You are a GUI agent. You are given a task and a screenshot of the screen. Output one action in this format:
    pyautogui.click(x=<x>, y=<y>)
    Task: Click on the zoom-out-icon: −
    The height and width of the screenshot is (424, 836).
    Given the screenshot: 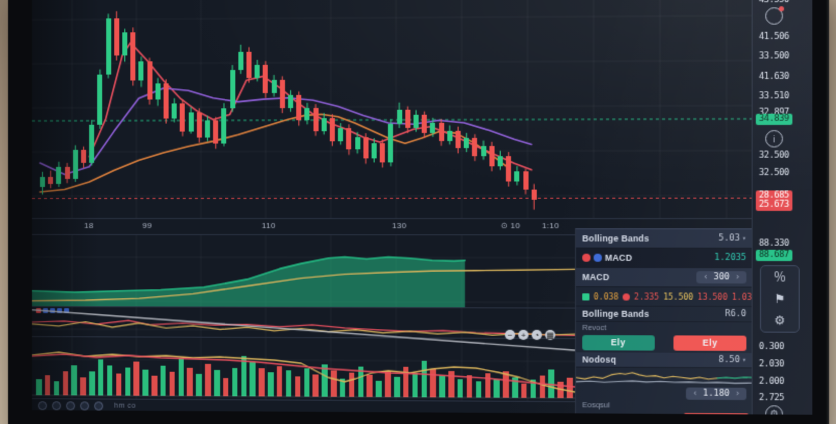 What is the action you would take?
    pyautogui.click(x=510, y=334)
    